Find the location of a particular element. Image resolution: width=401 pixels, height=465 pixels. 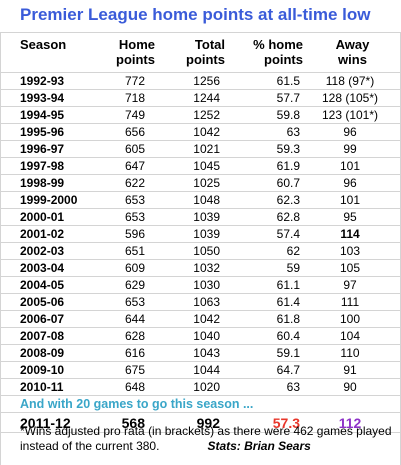

table-row: 2000-01 653 1039 62.8 95 is located at coordinates (200, 217).